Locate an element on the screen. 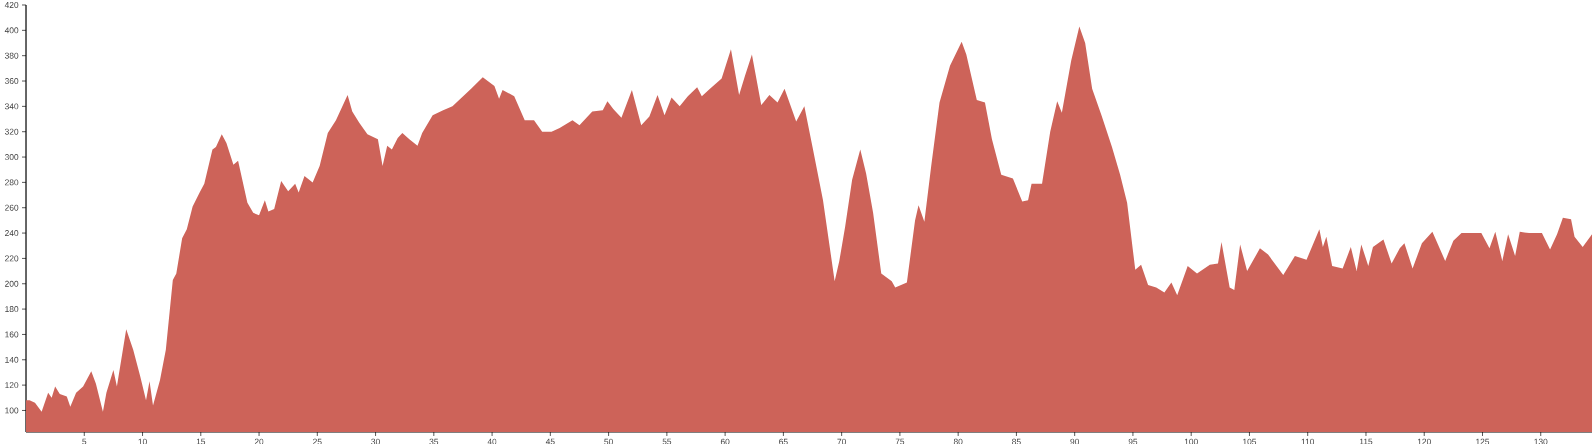 The height and width of the screenshot is (444, 1594). x-tick-label: 90 is located at coordinates (1075, 441).